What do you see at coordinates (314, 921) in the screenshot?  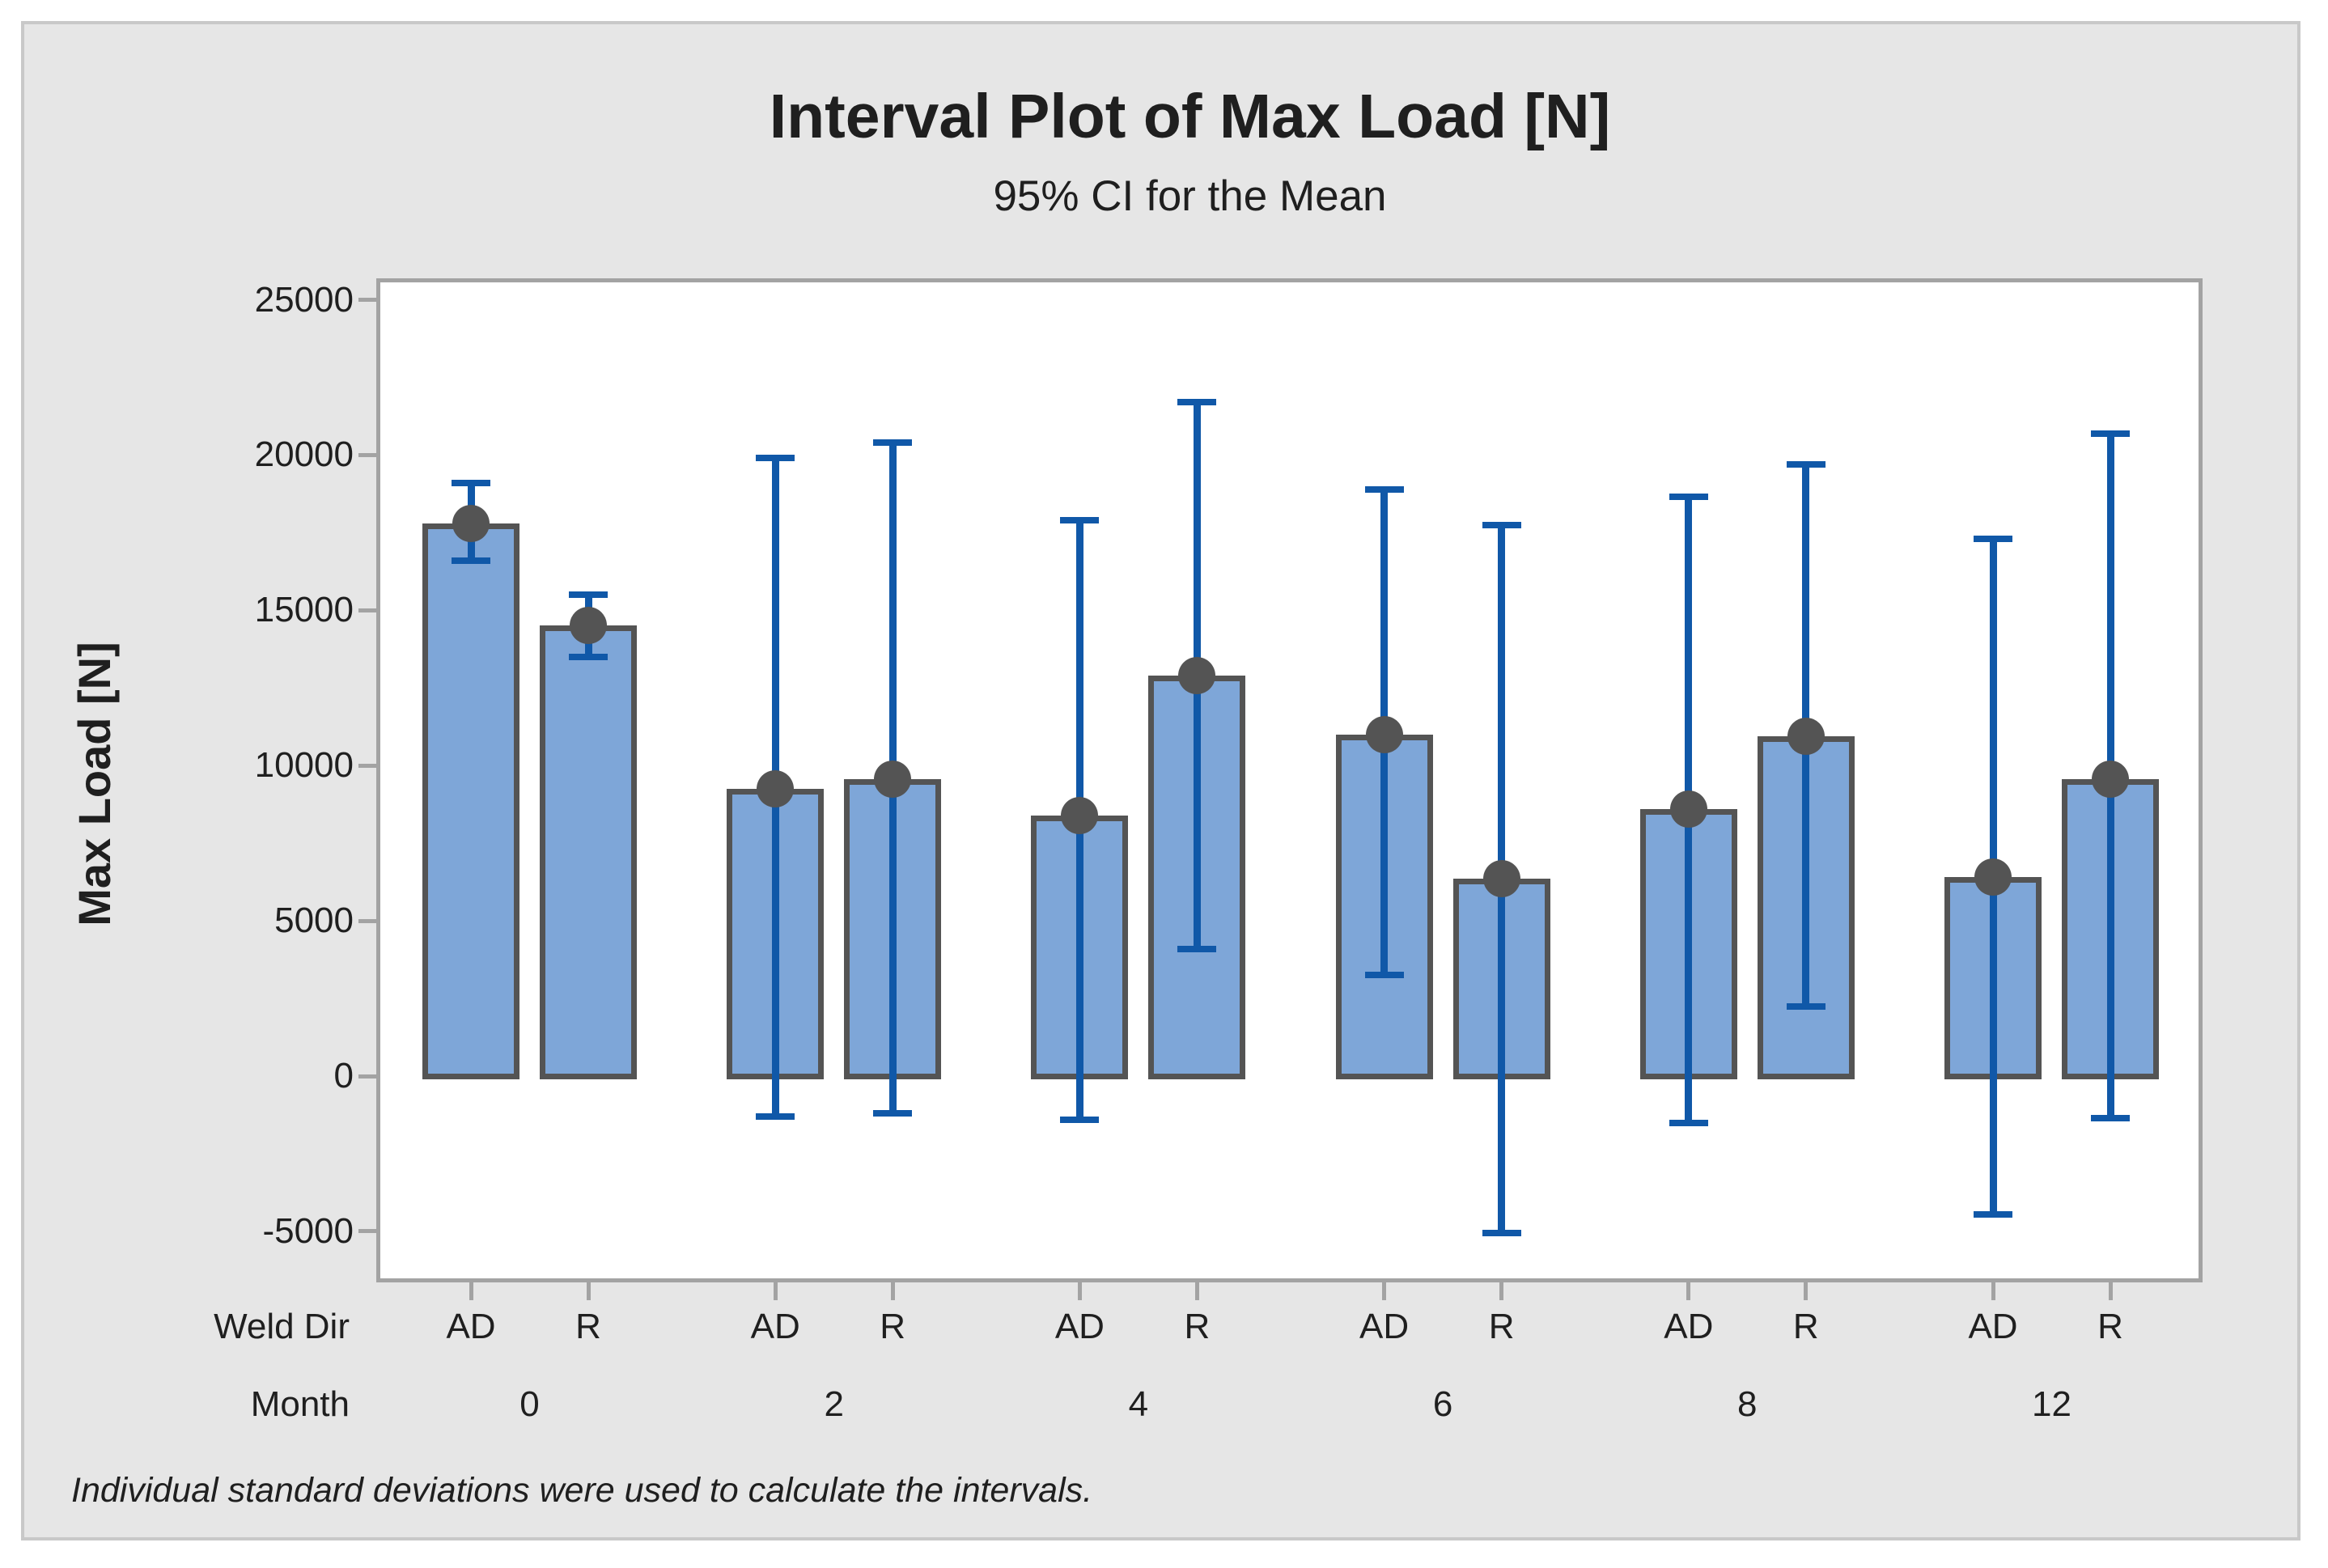 I see `y-tick-label: 5000` at bounding box center [314, 921].